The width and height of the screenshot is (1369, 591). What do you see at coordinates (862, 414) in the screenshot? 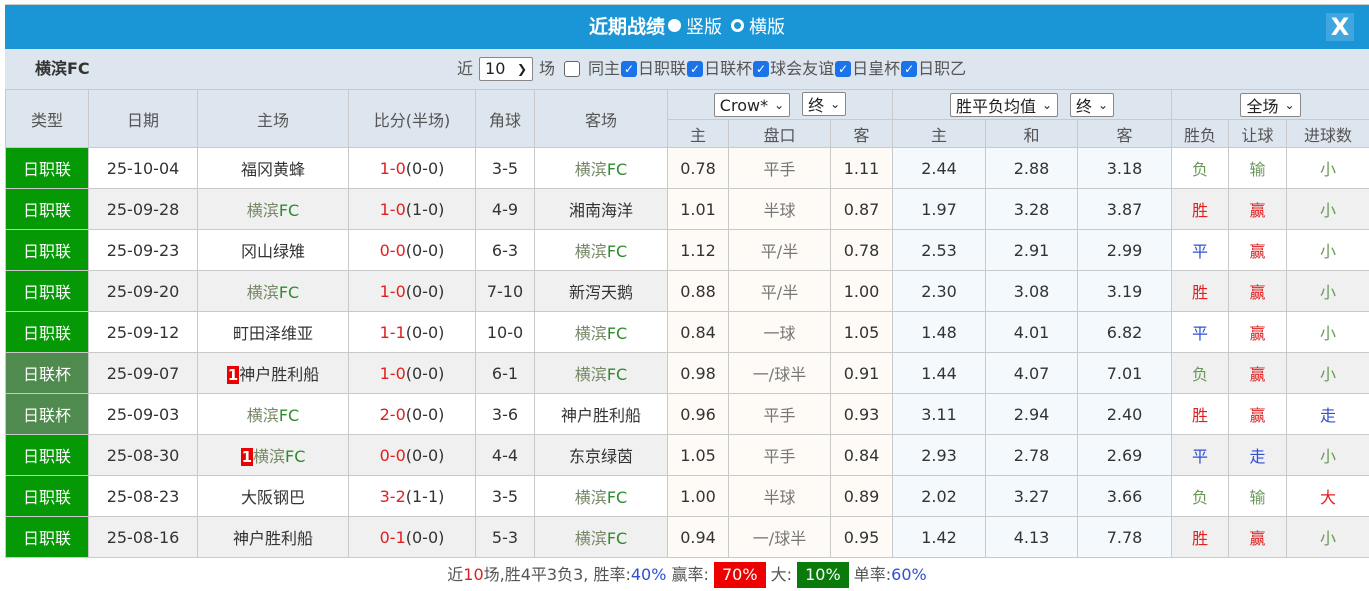
I see `away-odds: 0.93` at bounding box center [862, 414].